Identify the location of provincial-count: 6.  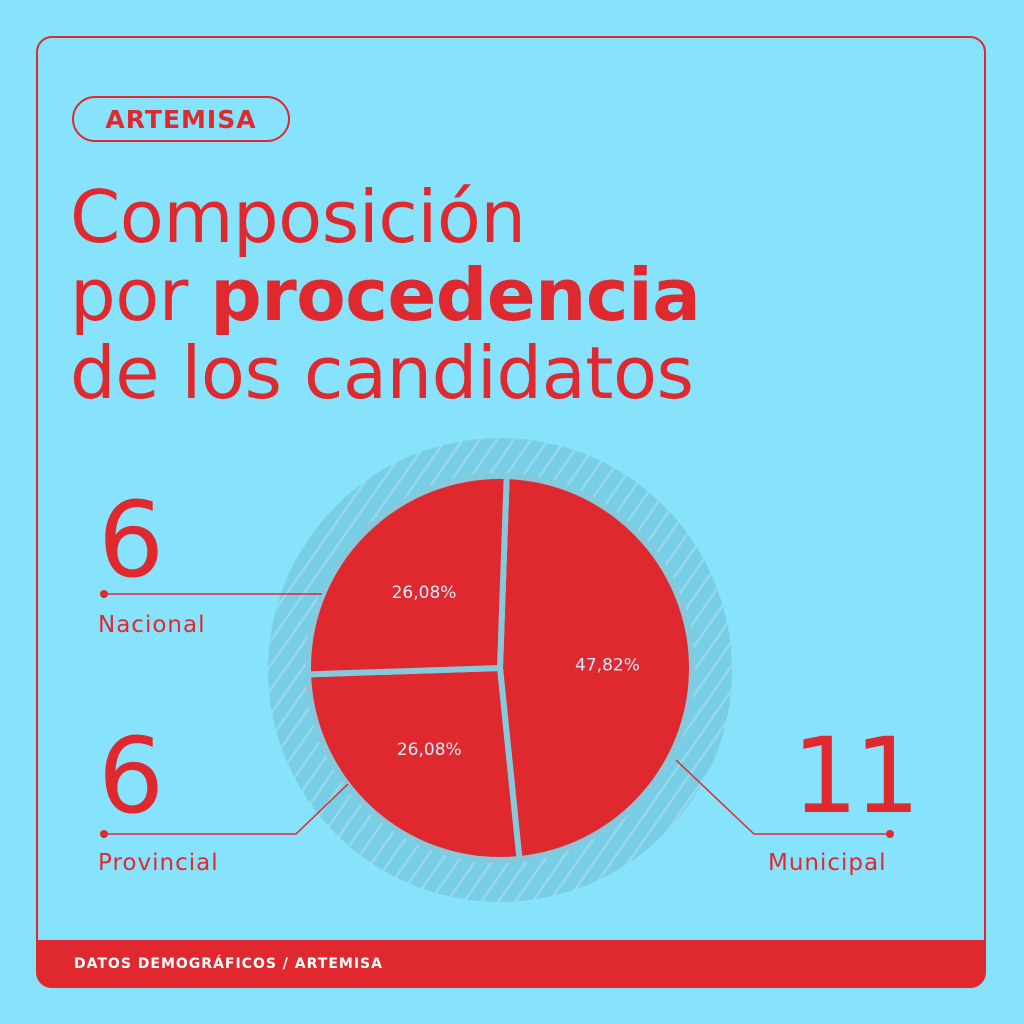
(131, 776).